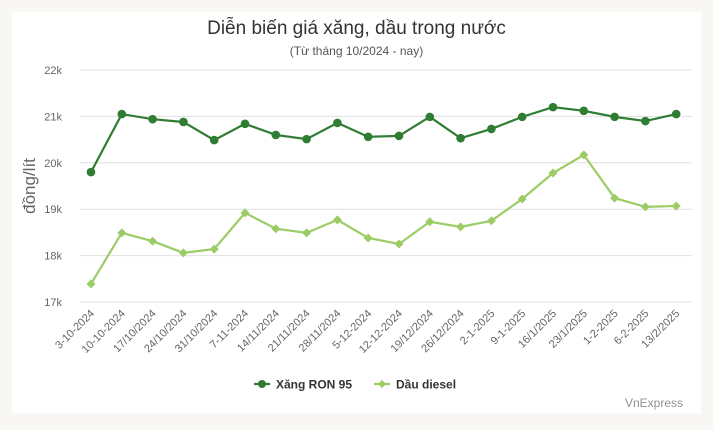 The height and width of the screenshot is (430, 713). I want to click on series-ron95, so click(383, 139).